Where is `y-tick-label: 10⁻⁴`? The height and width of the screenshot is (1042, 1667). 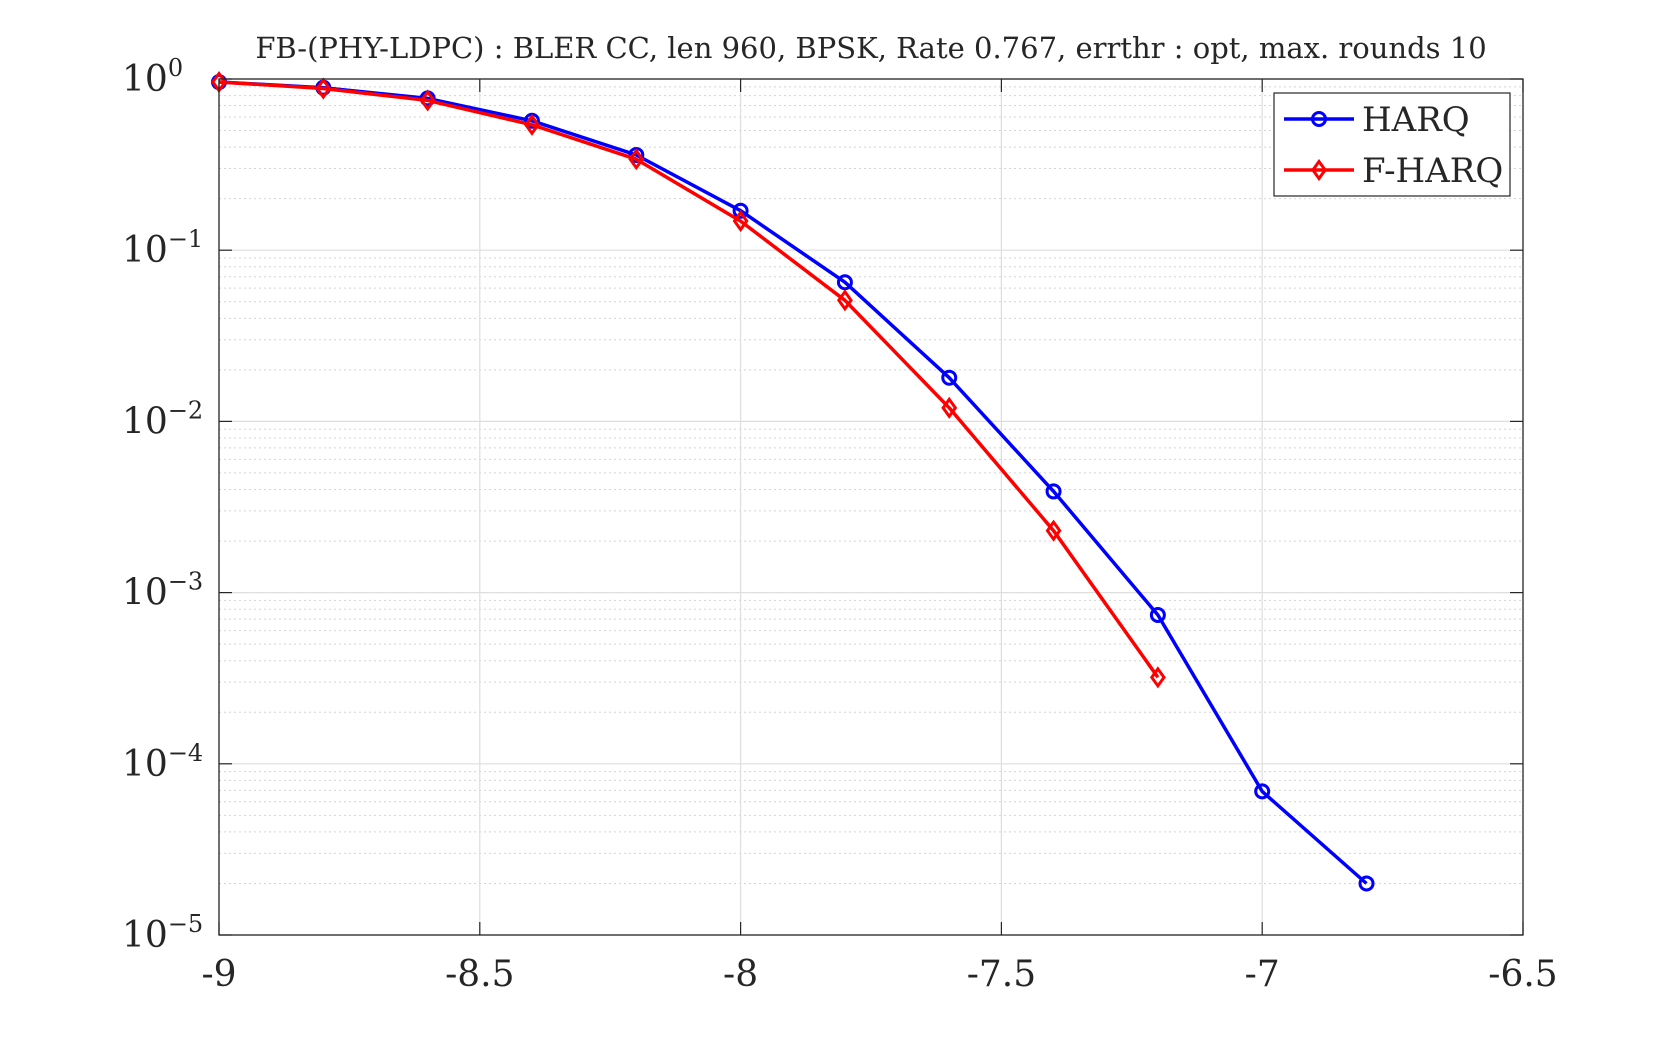 y-tick-label: 10⁻⁴ is located at coordinates (162, 762).